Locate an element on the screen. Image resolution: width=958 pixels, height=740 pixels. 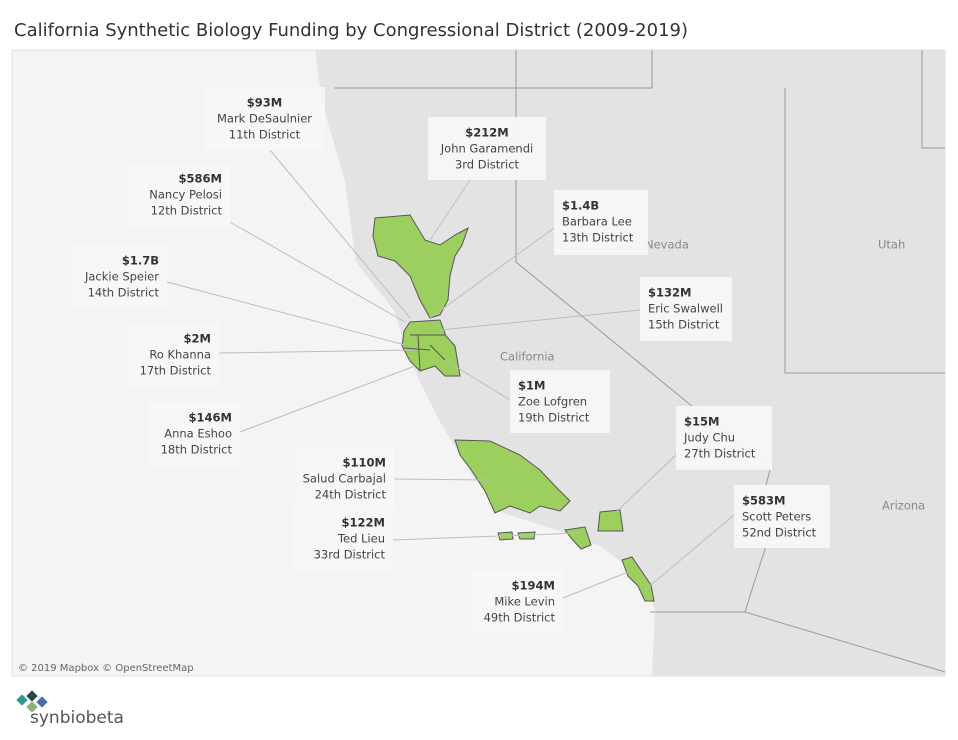
callout-name: Nancy Pelosi is located at coordinates (185, 195).